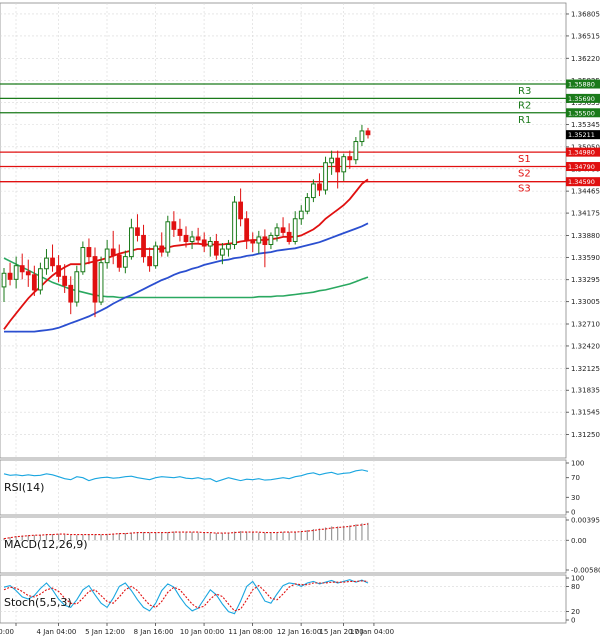 The image size is (600, 642). Describe the element at coordinates (585, 413) in the screenshot. I see `price-tick-label: 1.31545` at that location.